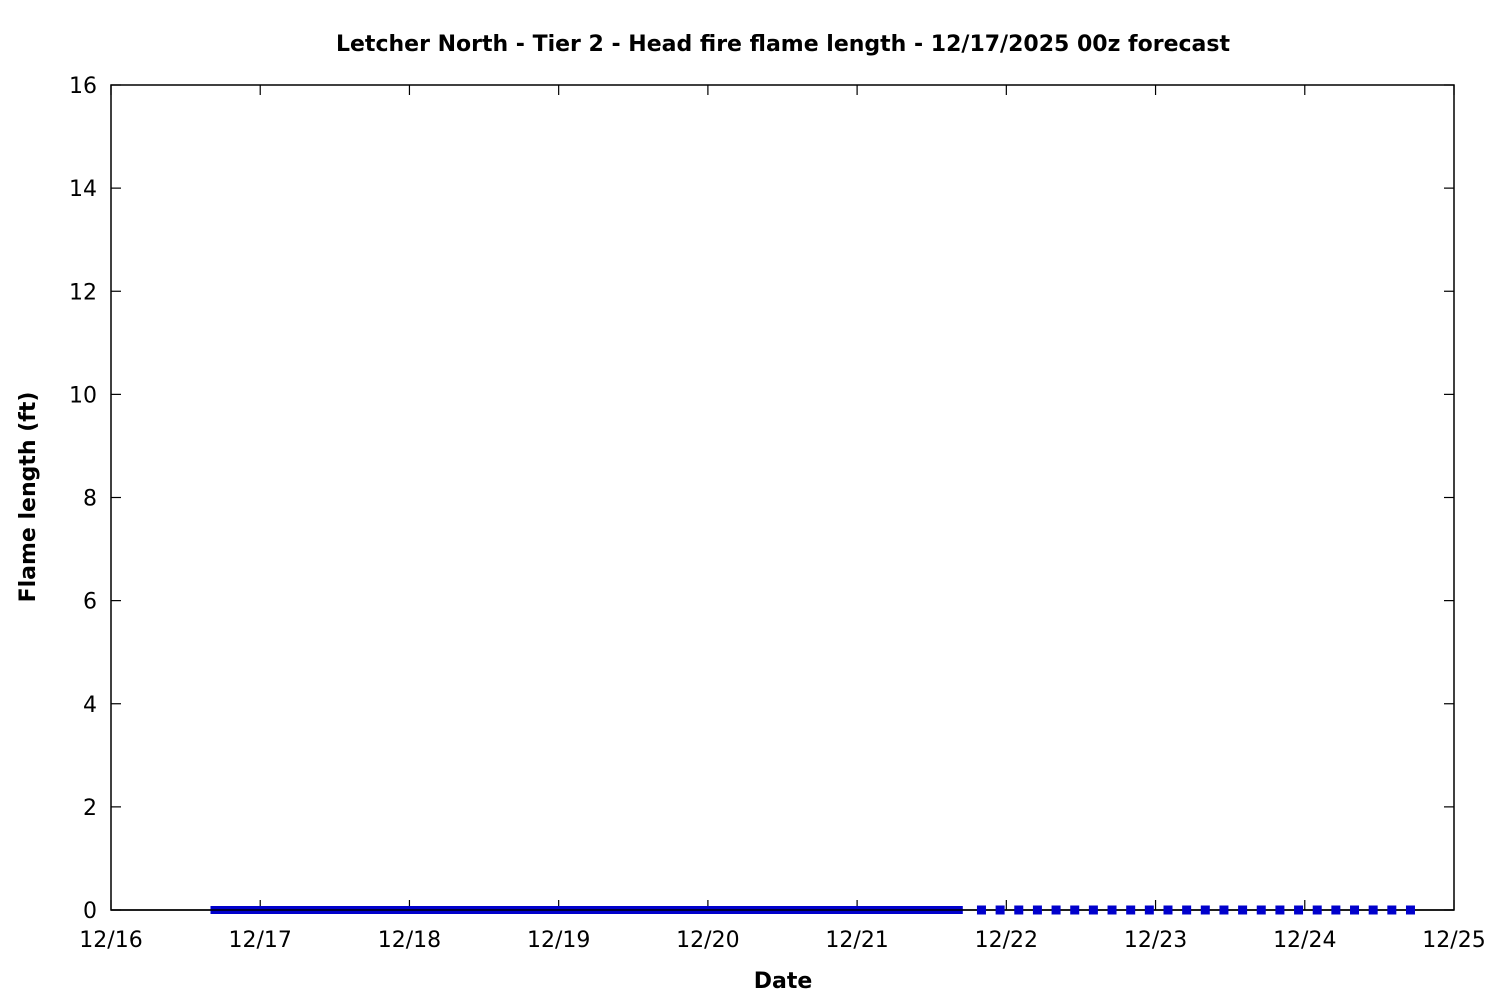 Image resolution: width=1500 pixels, height=1000 pixels. I want to click on y-tick-label: 16, so click(83, 86).